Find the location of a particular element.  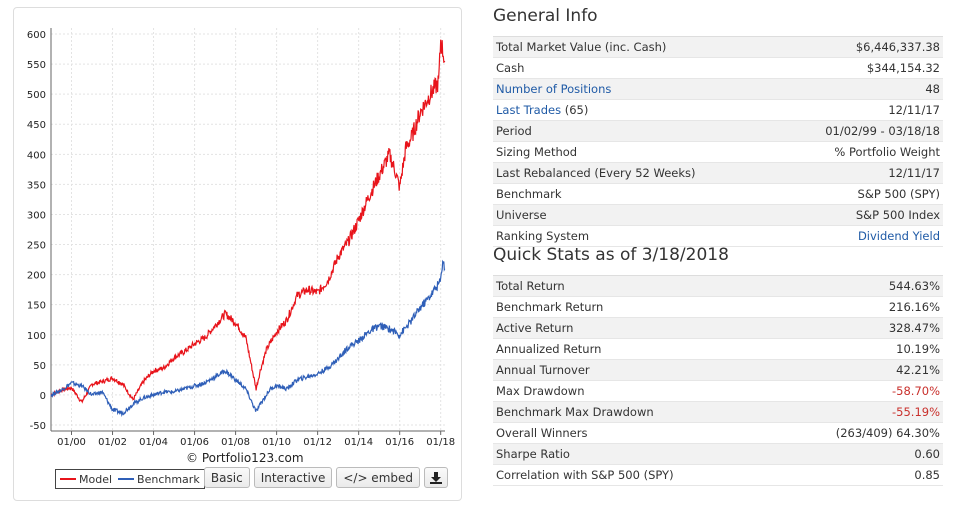

row-label: Benchmark Max Drawdown is located at coordinates (634, 412).